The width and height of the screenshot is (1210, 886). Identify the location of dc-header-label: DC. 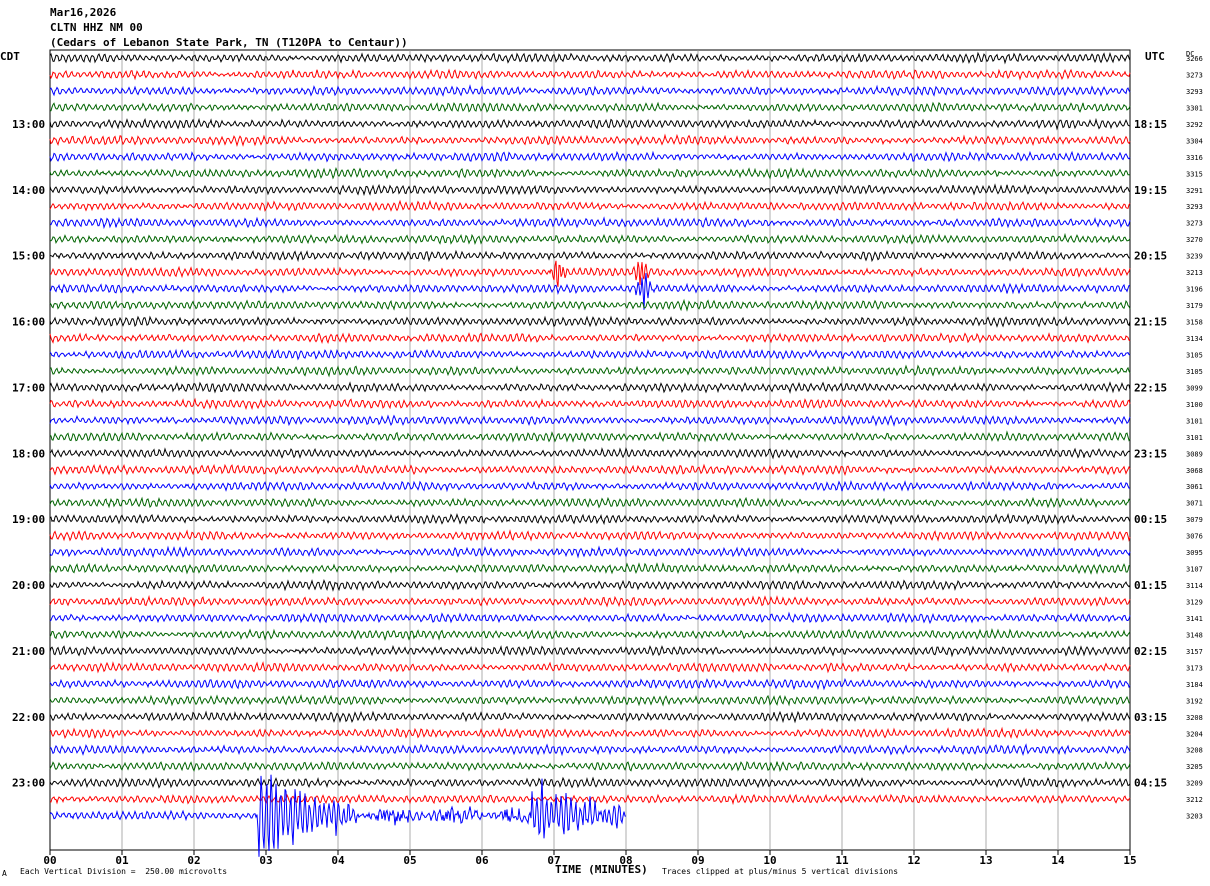
(1190, 54).